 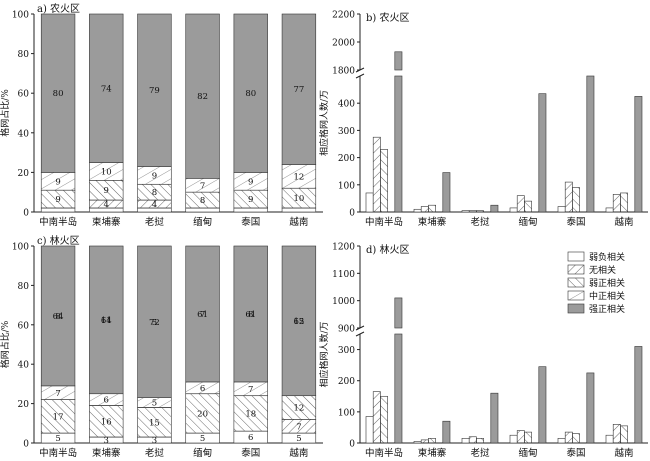 I want to click on segment-label: 64, so click(x=106, y=321).